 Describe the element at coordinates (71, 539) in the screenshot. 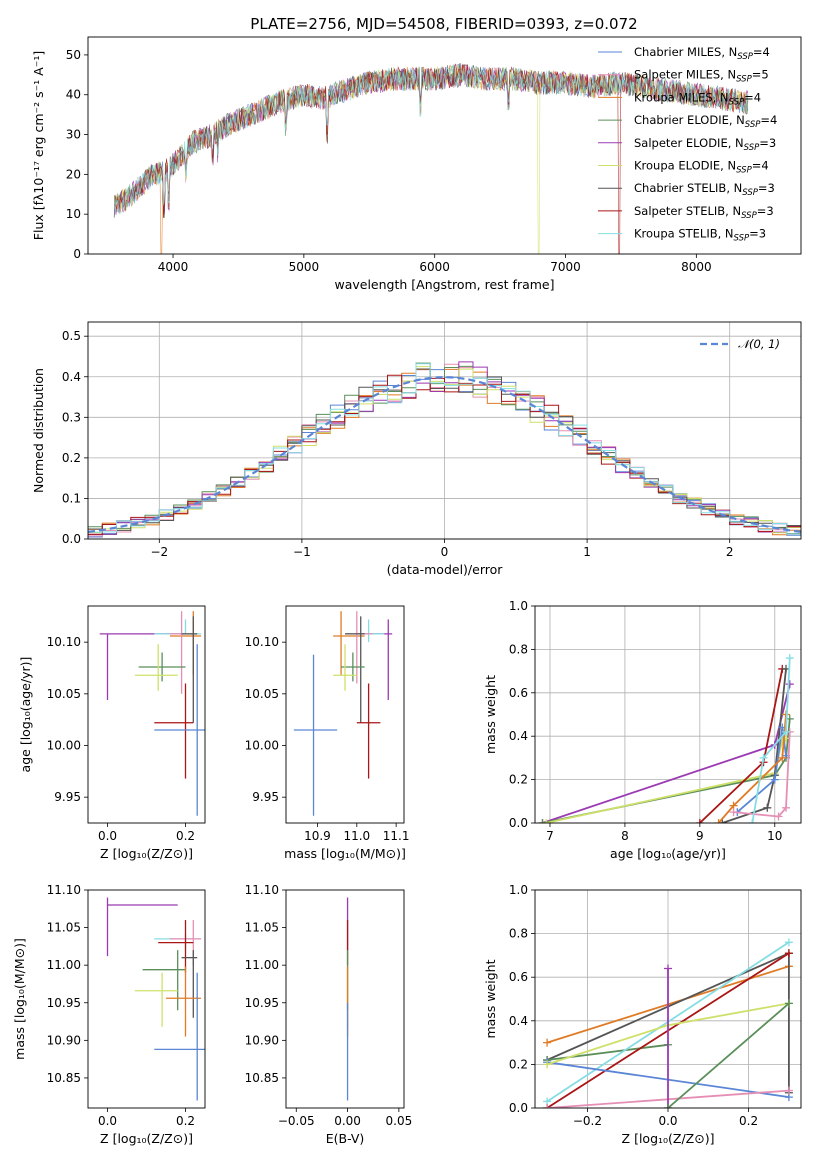

I see `y-tick-label: 0.0` at that location.